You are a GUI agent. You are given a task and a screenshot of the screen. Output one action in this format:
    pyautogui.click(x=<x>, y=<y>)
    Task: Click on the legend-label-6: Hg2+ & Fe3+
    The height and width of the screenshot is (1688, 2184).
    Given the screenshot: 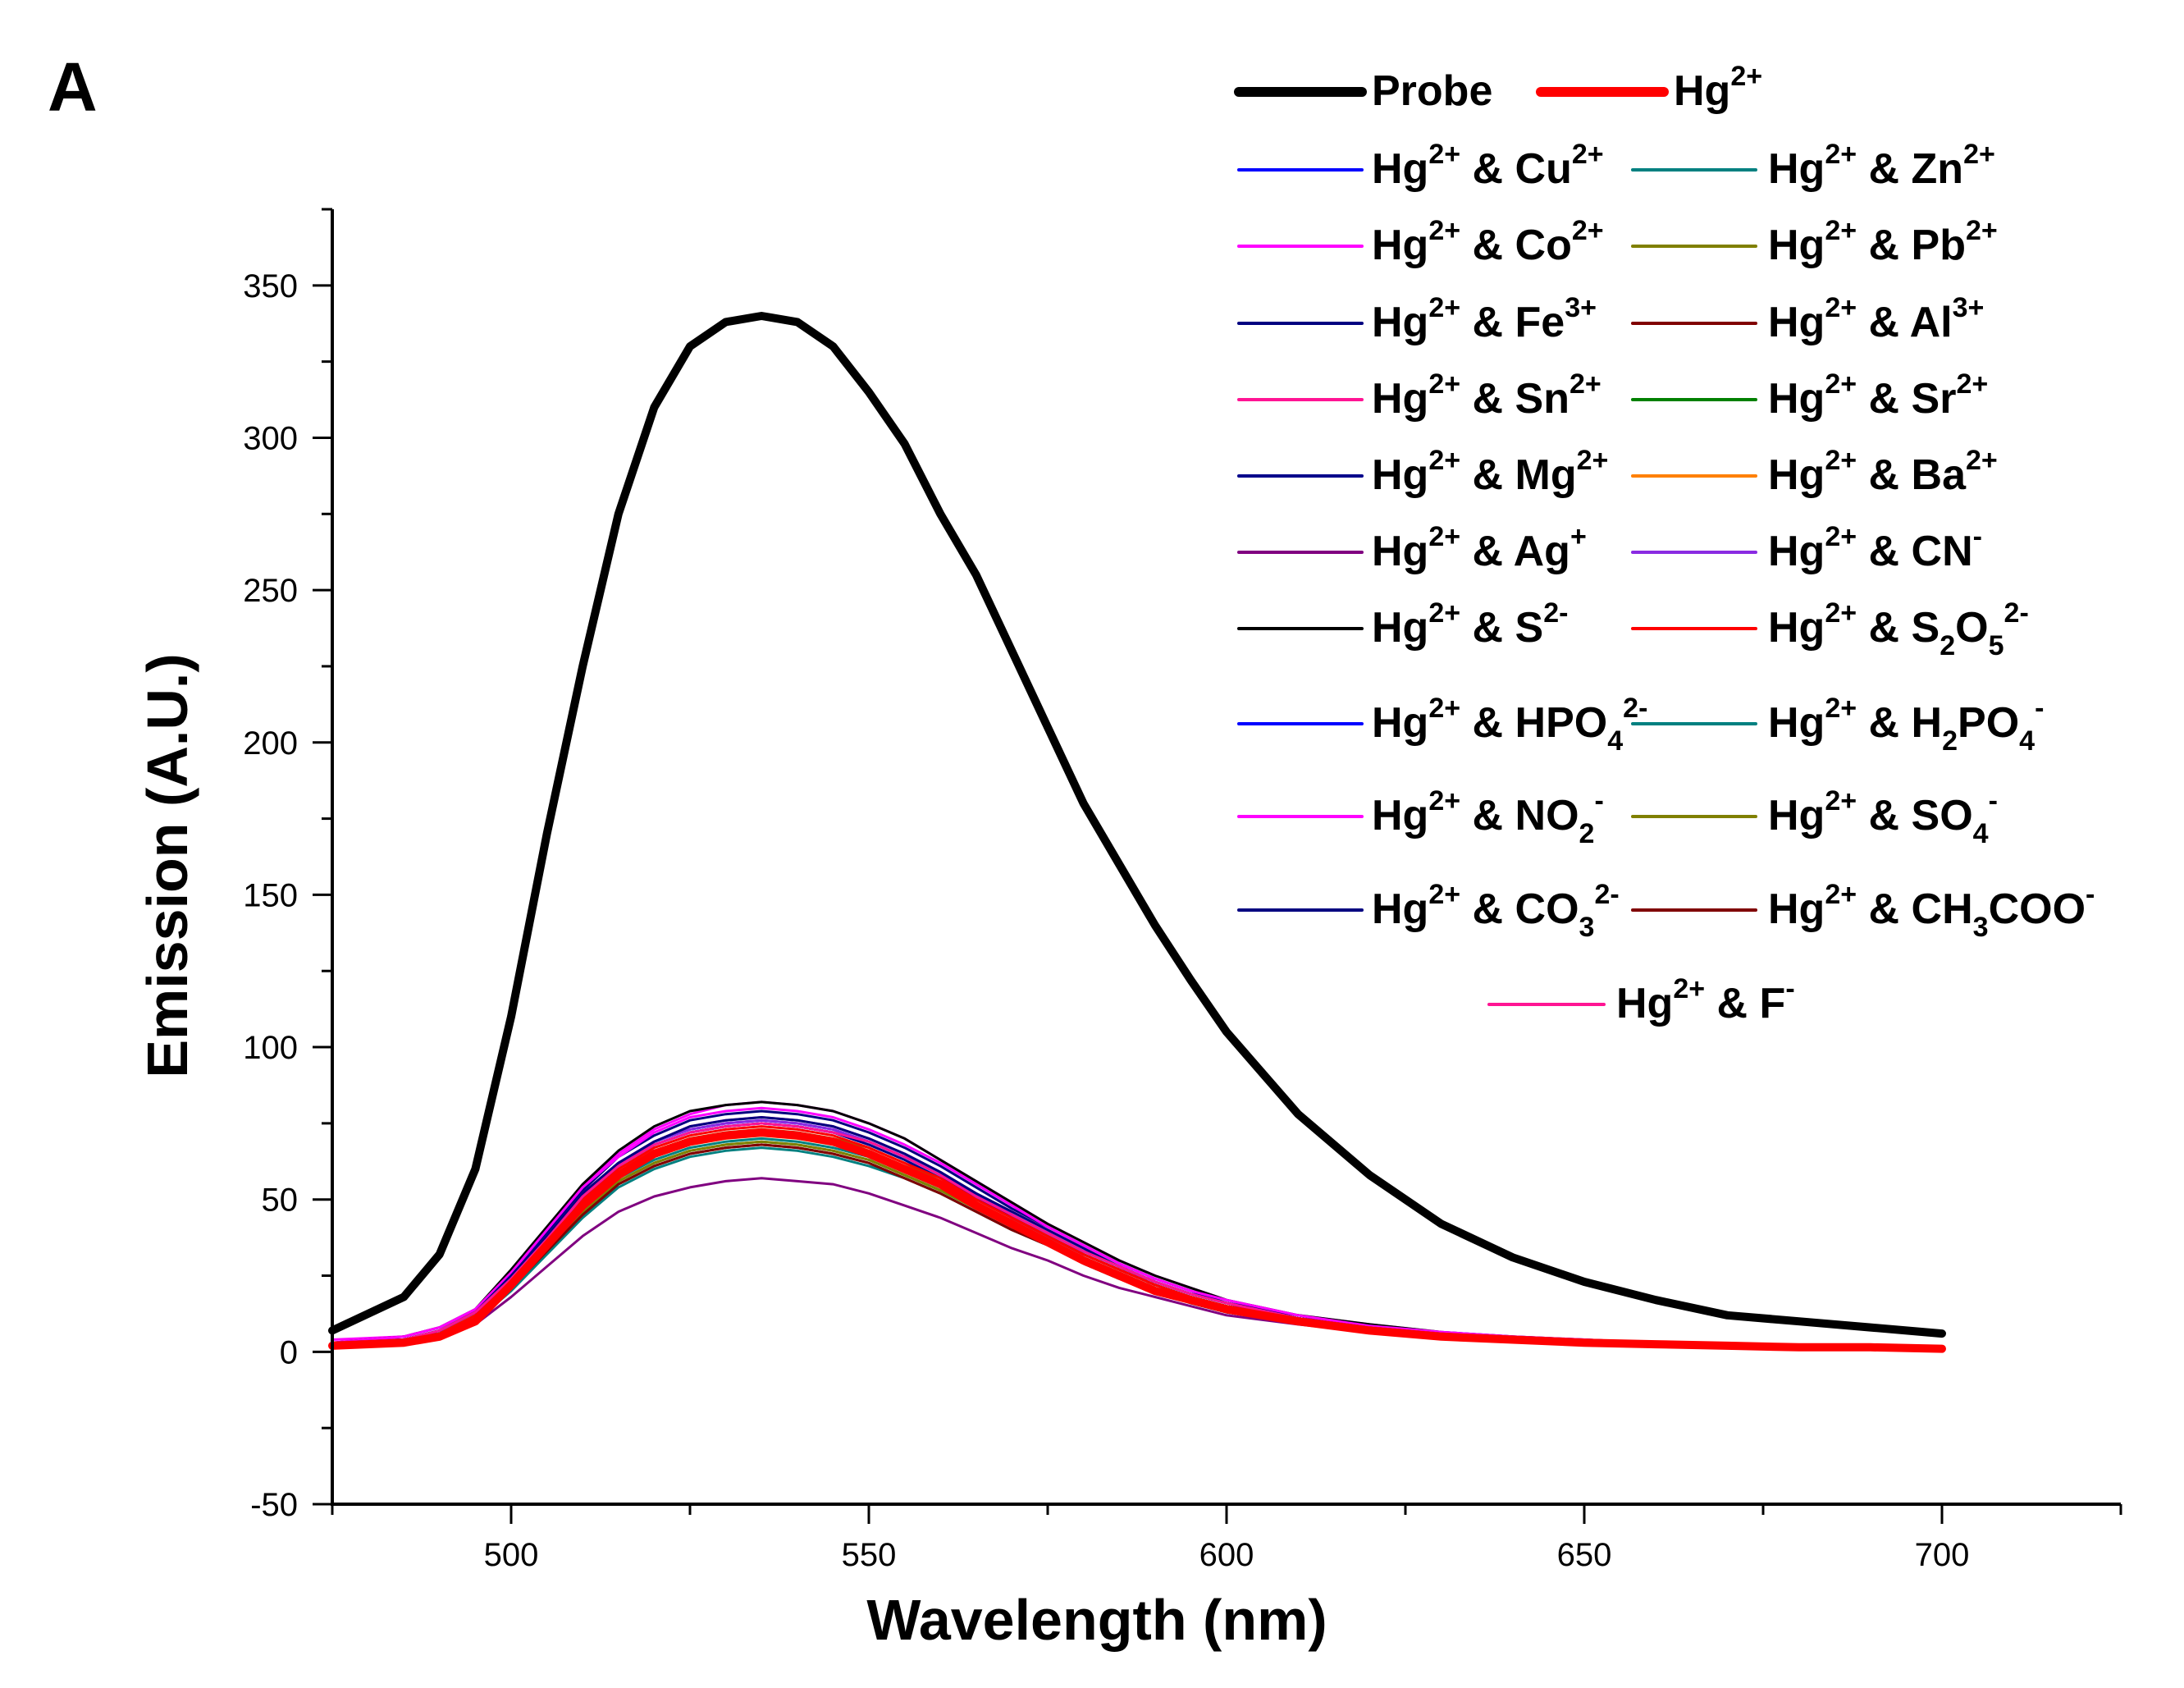 What is the action you would take?
    pyautogui.click(x=1485, y=319)
    